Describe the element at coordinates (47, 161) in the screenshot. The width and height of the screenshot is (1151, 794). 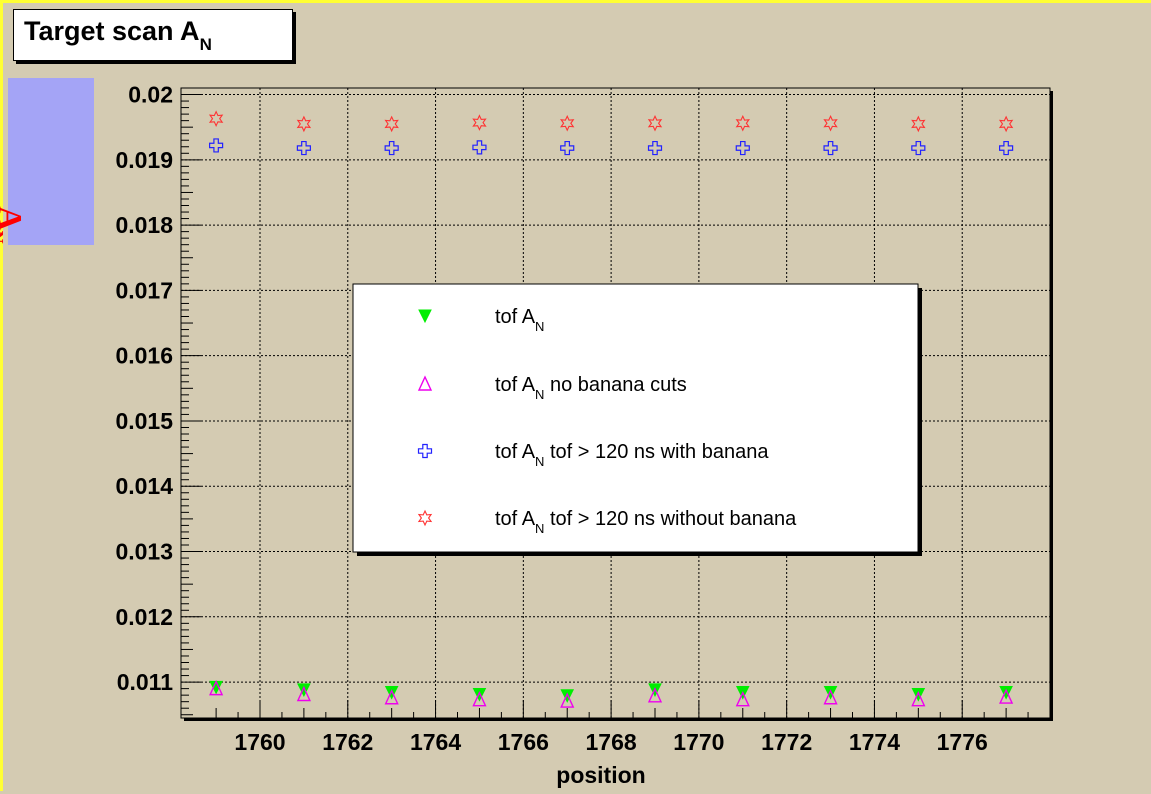
I see `y-axis-title-box: AN` at that location.